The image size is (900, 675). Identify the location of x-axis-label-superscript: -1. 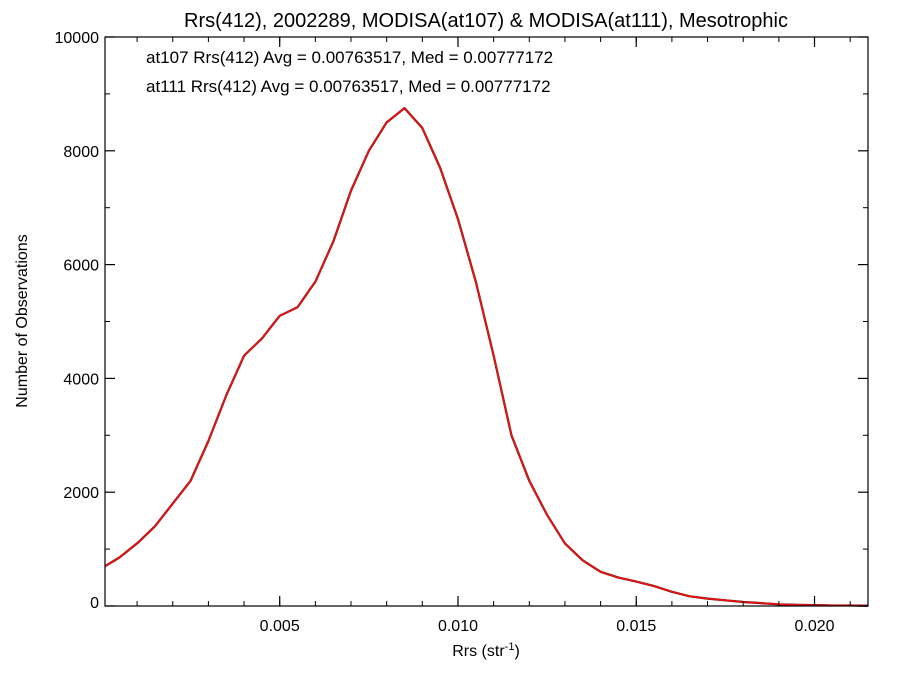
(510, 647).